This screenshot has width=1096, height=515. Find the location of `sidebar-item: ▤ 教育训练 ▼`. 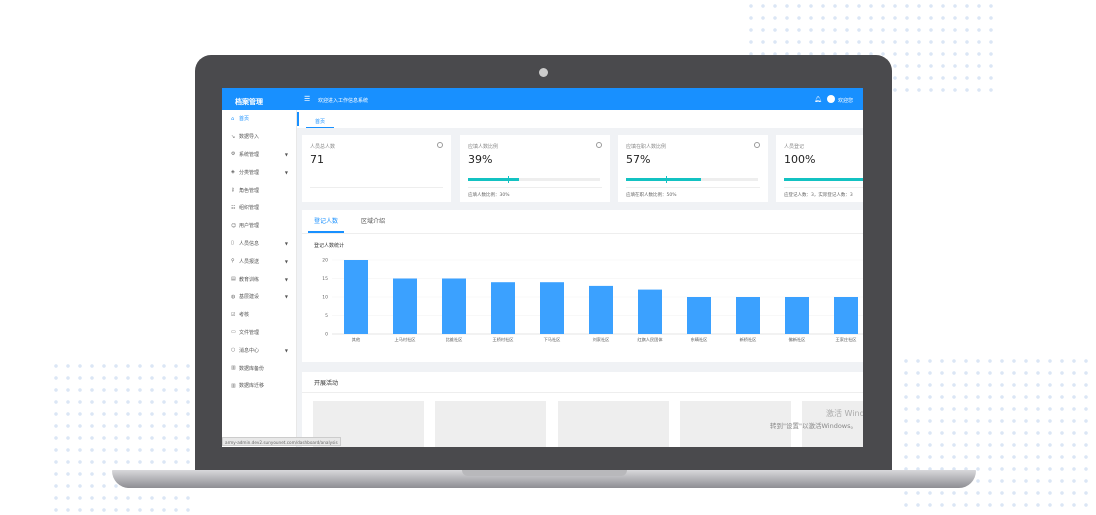

sidebar-item: ▤ 教育训练 ▼ is located at coordinates (259, 279).